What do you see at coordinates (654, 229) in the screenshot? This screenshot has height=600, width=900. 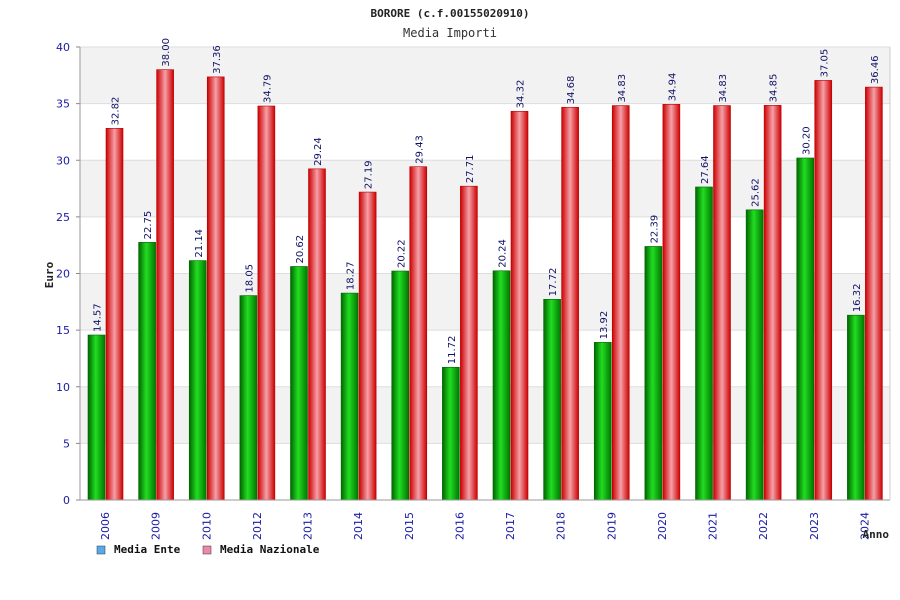 I see `value-label: 22.39` at bounding box center [654, 229].